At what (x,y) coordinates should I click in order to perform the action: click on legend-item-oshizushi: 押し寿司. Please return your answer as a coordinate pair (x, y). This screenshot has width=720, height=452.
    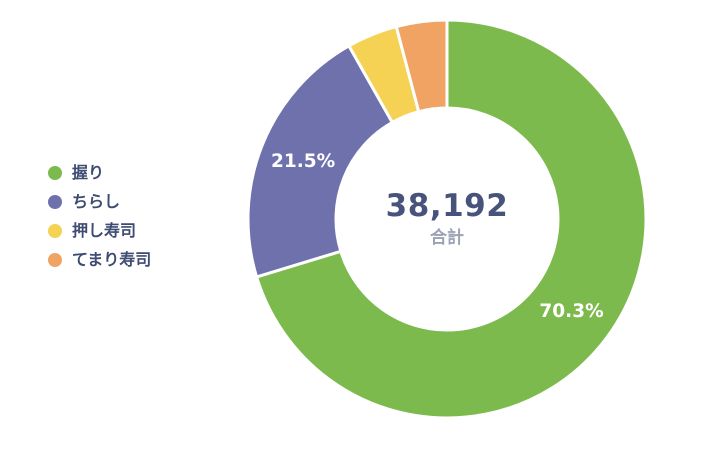
    Looking at the image, I should click on (99, 230).